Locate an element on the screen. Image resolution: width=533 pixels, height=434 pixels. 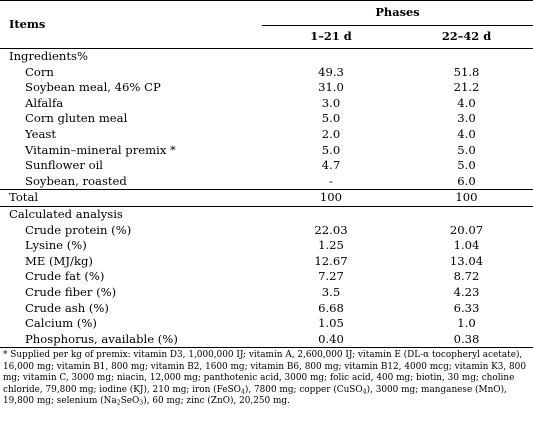
header-phase-2: 22–42 d is located at coordinates (466, 37).